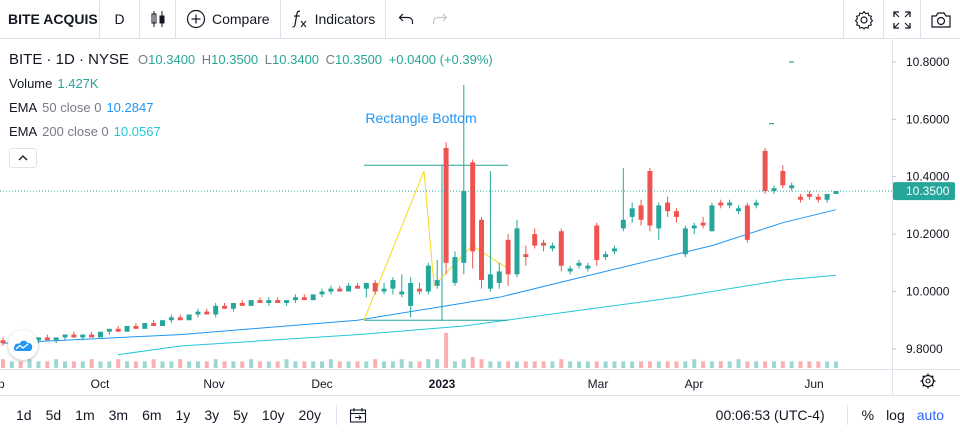 This screenshot has height=433, width=960. I want to click on range-3m: 3m, so click(118, 414).